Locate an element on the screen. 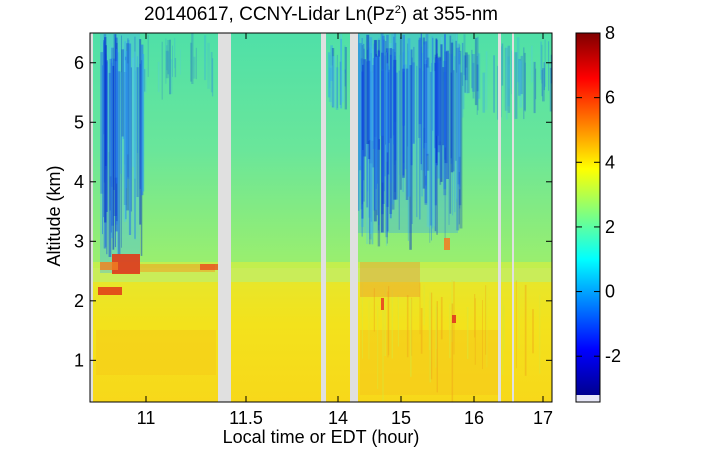 The height and width of the screenshot is (451, 707). y-tick-label: 6 is located at coordinates (79, 63).